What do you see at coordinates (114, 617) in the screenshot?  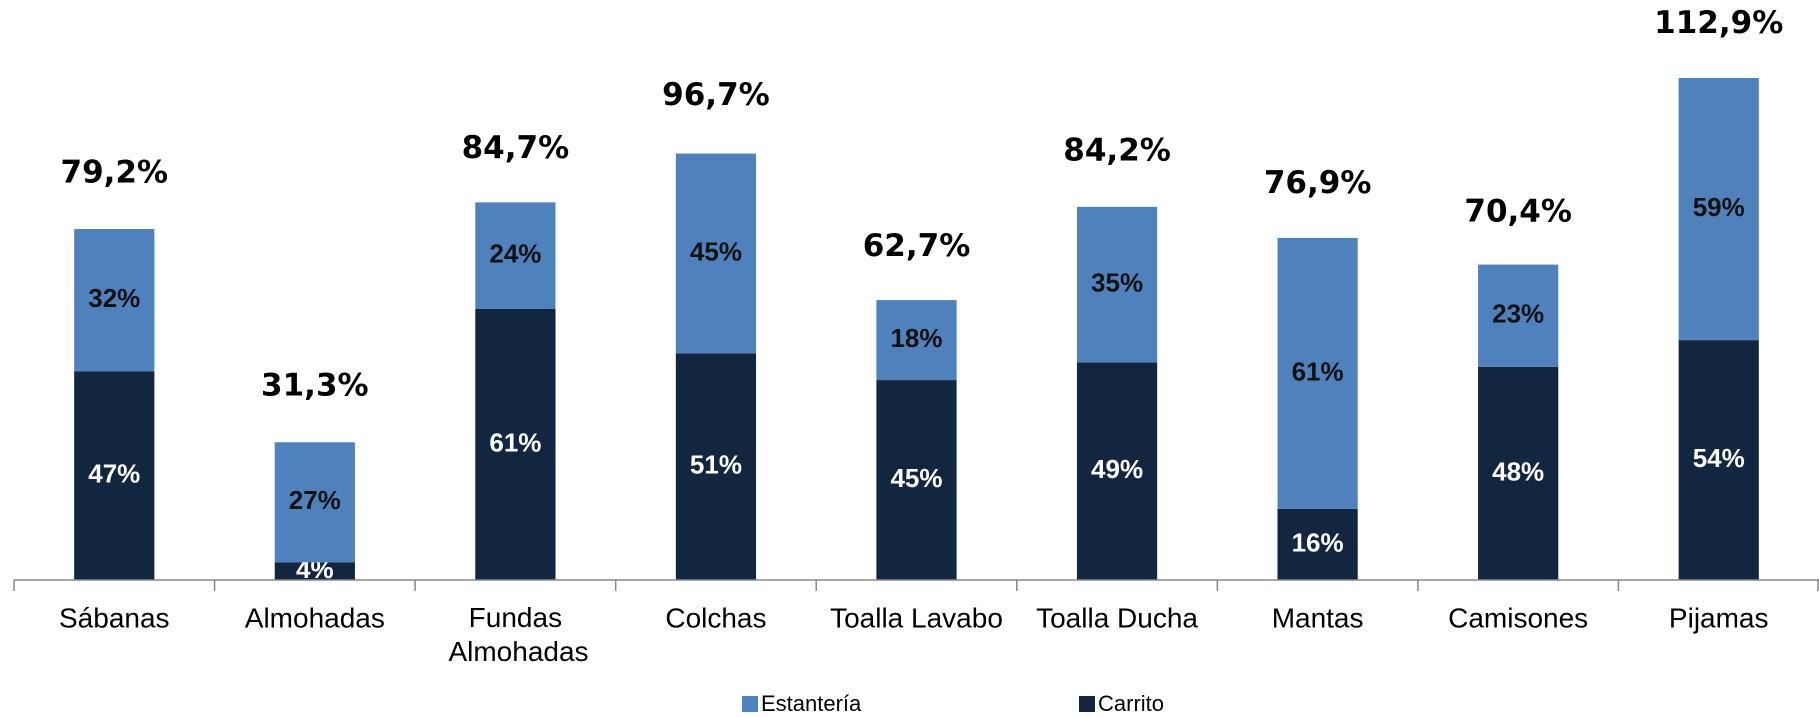 I see `x-tick-label: Sábanas` at bounding box center [114, 617].